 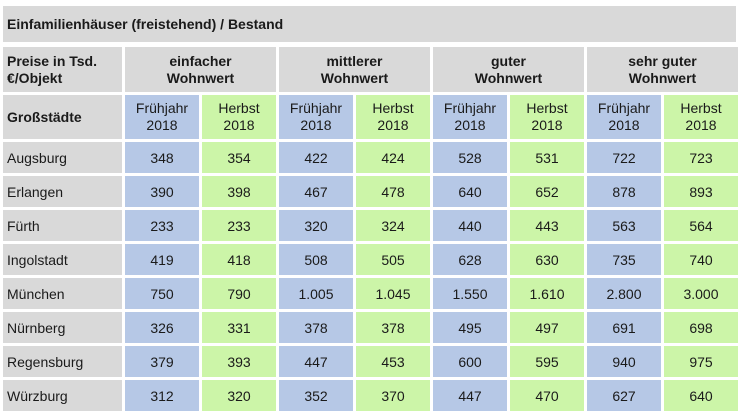 What do you see at coordinates (239, 259) in the screenshot?
I see `price-cell: 418` at bounding box center [239, 259].